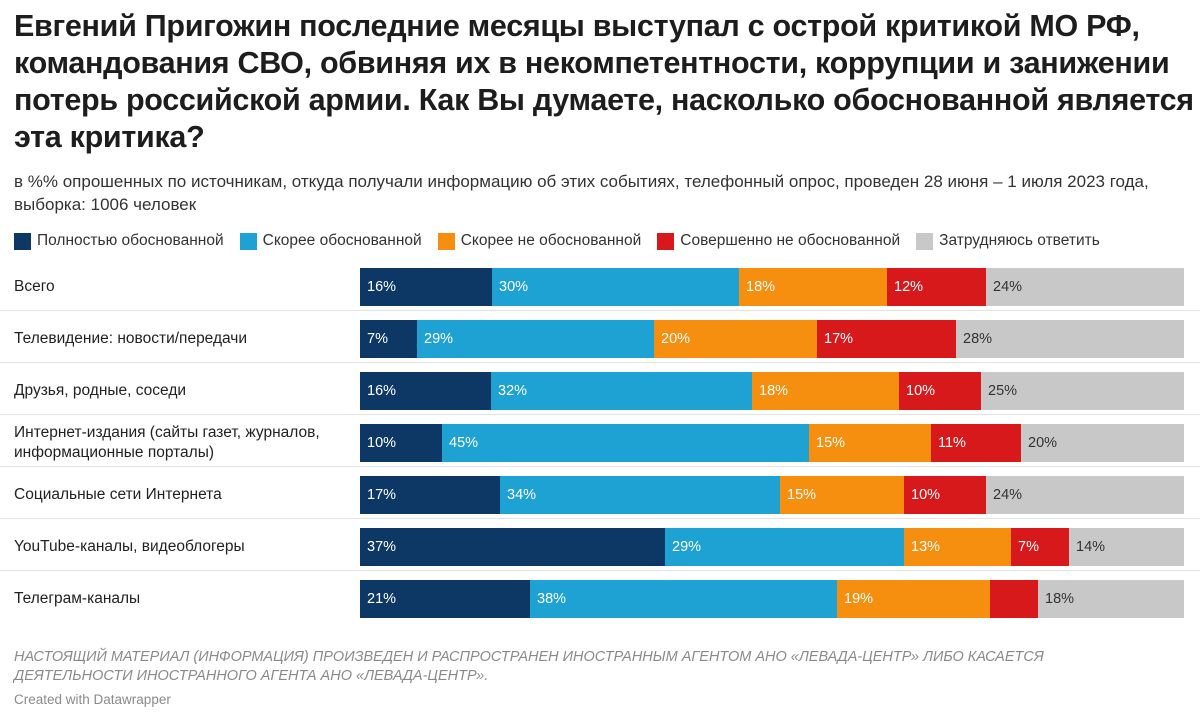  What do you see at coordinates (1082, 391) in the screenshot?
I see `bar-segment: 25%` at bounding box center [1082, 391].